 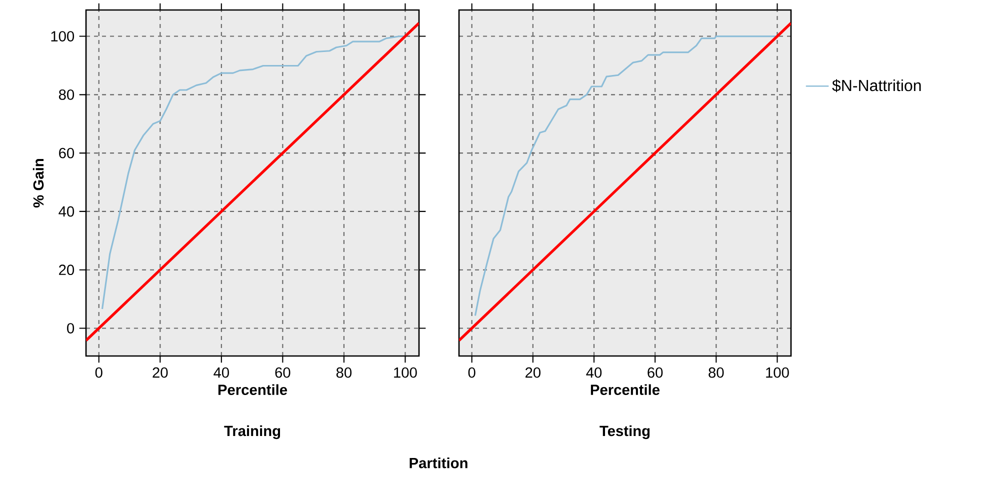 I want to click on y-tick-label: 20, so click(x=66, y=270).